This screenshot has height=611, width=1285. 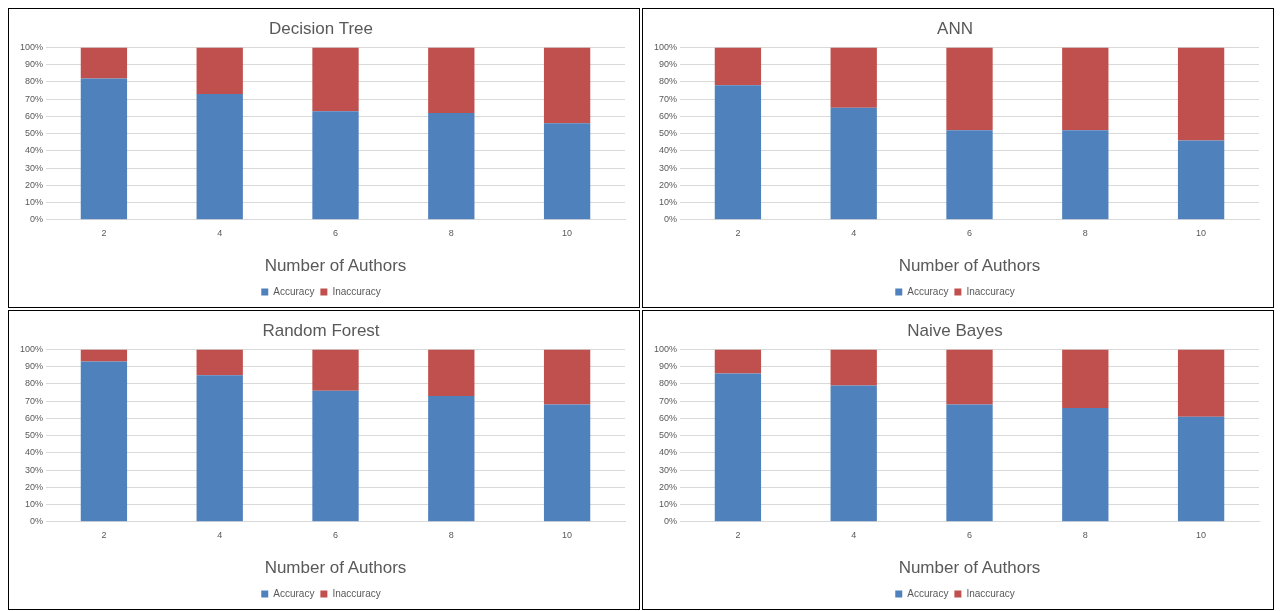 I want to click on chart-title: ANN, so click(x=955, y=28).